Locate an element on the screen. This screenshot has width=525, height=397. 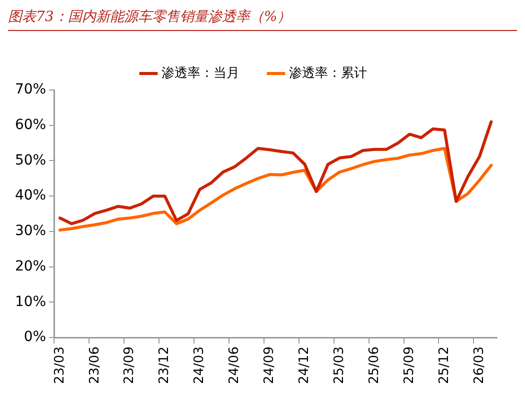
y-tick-label: 20% is located at coordinates (30, 266).